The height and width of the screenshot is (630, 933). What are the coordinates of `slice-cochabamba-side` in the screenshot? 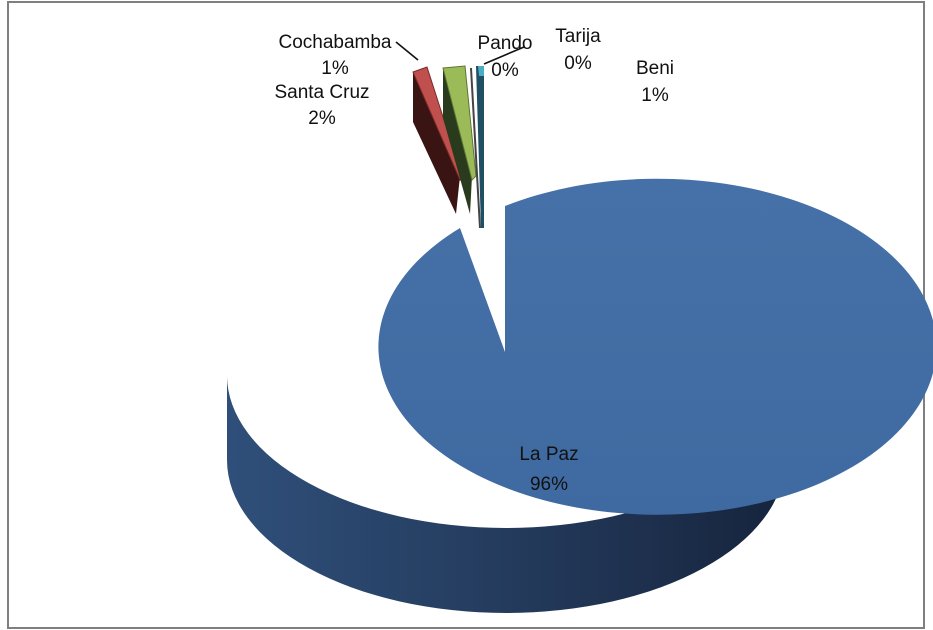 It's located at (457, 141).